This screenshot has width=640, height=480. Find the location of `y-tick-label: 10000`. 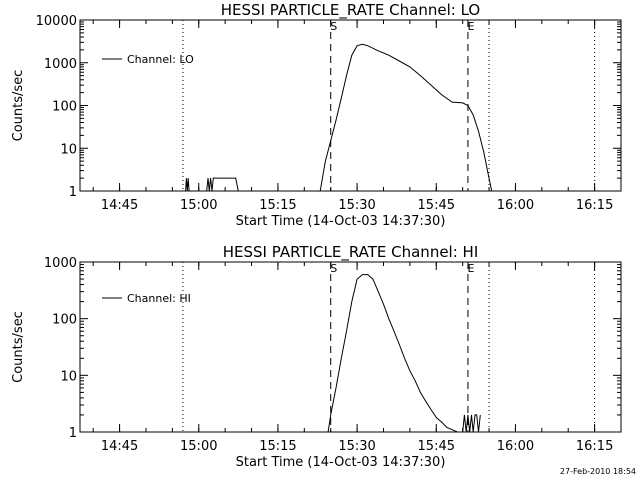

y-tick-label: 10000 is located at coordinates (56, 21).